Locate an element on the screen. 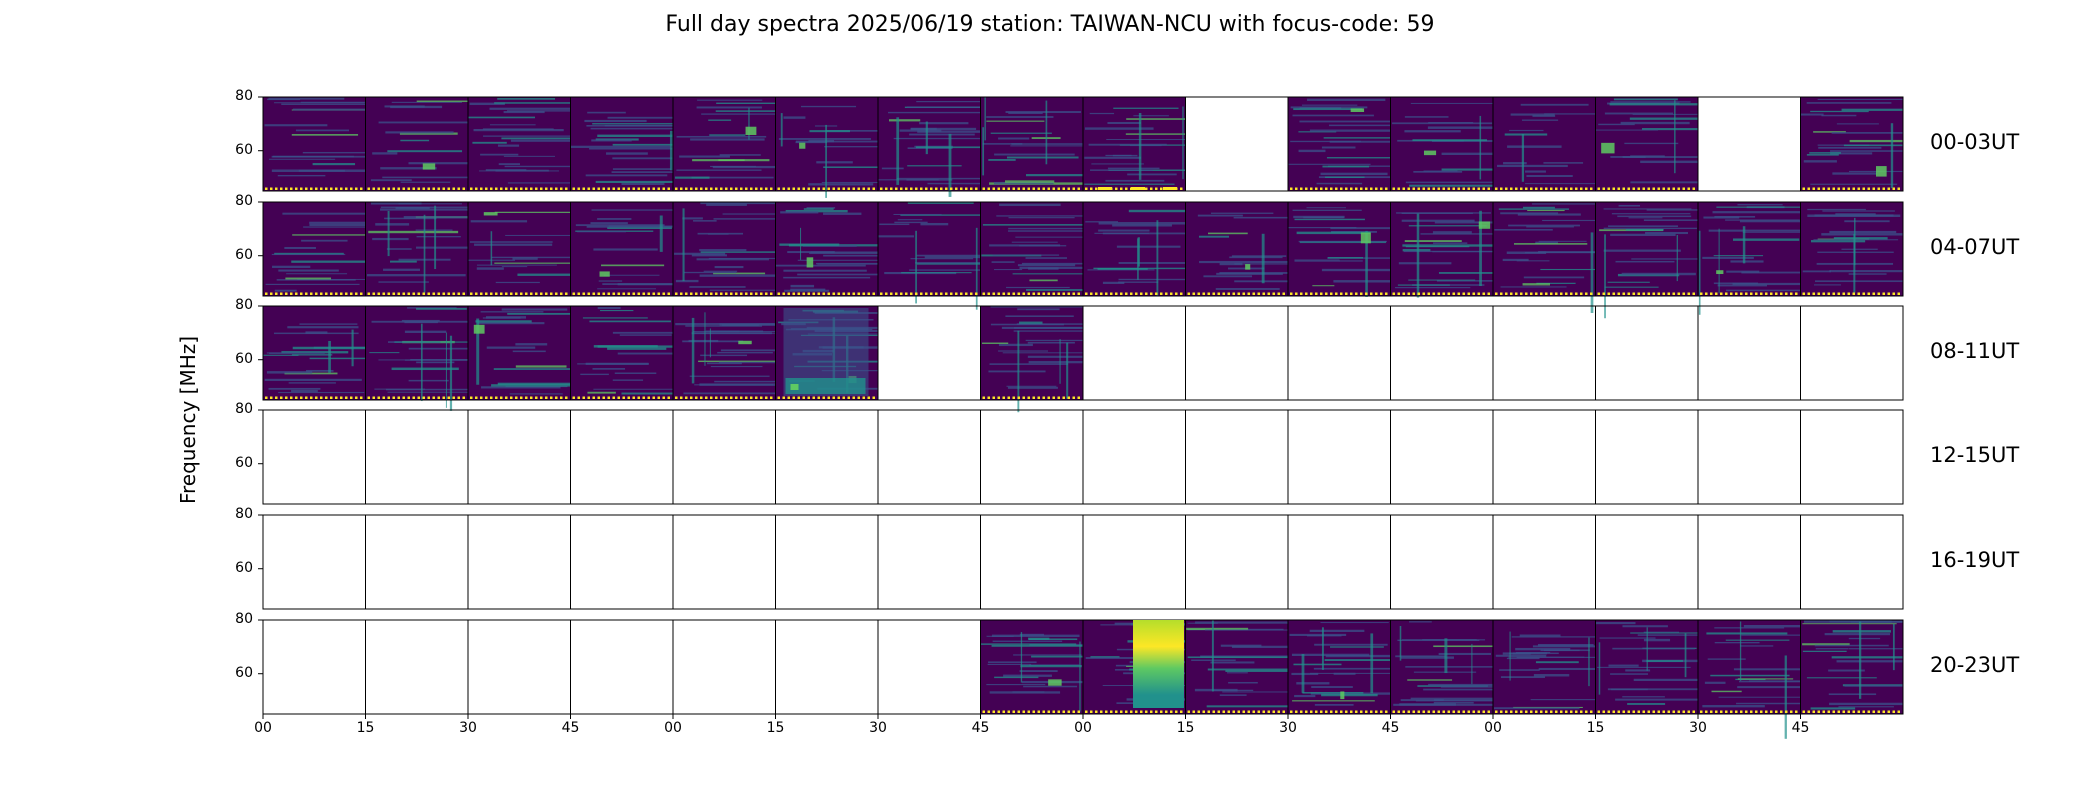 This screenshot has width=2100, height=800. spectrum-panel is located at coordinates (724, 353).